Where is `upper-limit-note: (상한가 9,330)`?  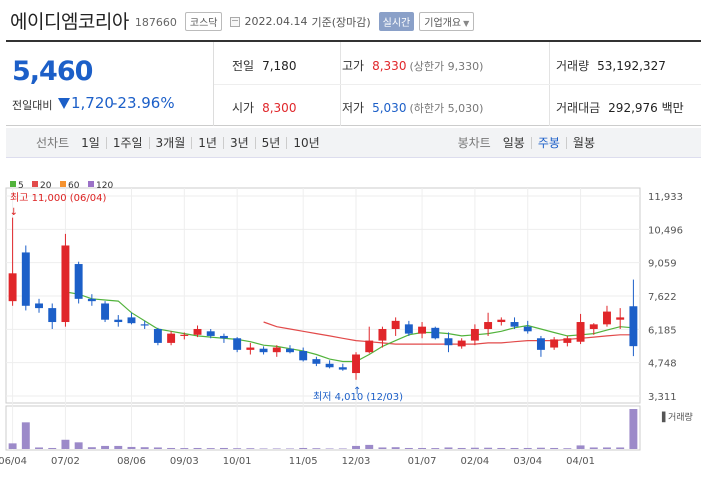
upper-limit-note: (상한가 9,330) is located at coordinates (446, 66).